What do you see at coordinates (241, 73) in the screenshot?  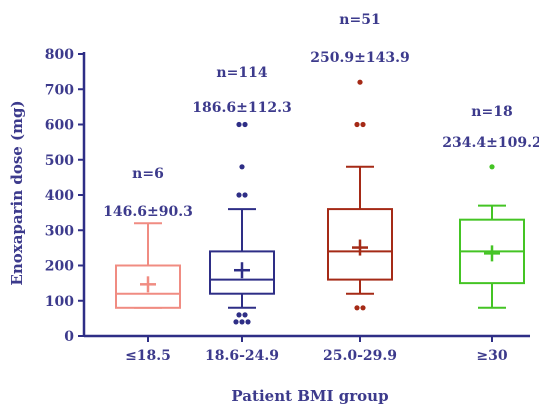 I see `n-label: n=114` at bounding box center [241, 73].